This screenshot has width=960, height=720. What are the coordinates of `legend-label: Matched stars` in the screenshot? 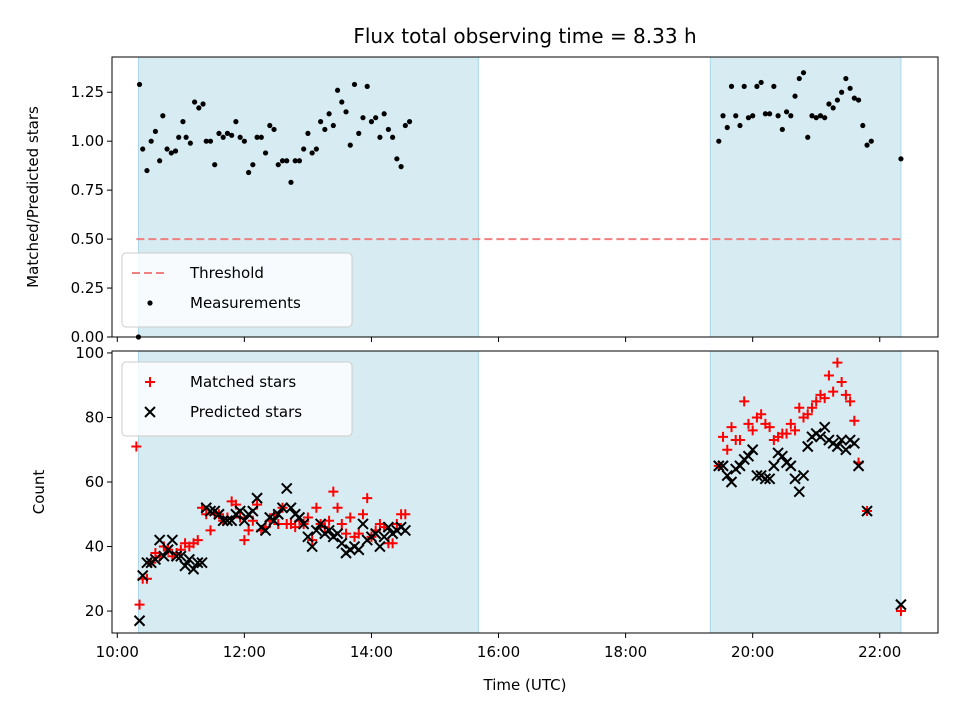 It's located at (243, 382).